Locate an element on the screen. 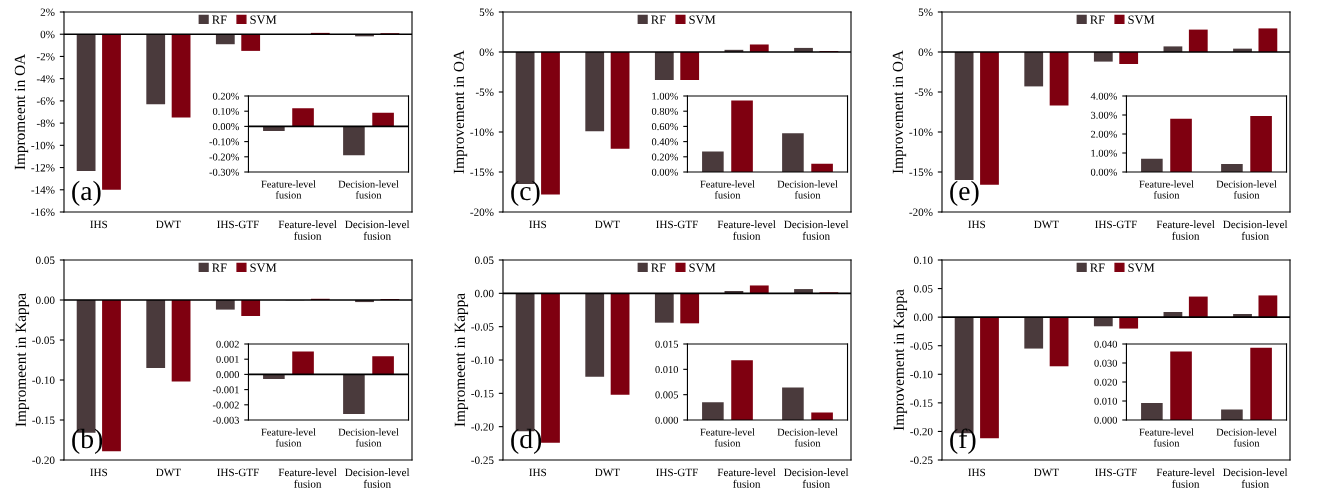 This screenshot has height=492, width=1320. y-tick-label: 2% is located at coordinates (47, 12).